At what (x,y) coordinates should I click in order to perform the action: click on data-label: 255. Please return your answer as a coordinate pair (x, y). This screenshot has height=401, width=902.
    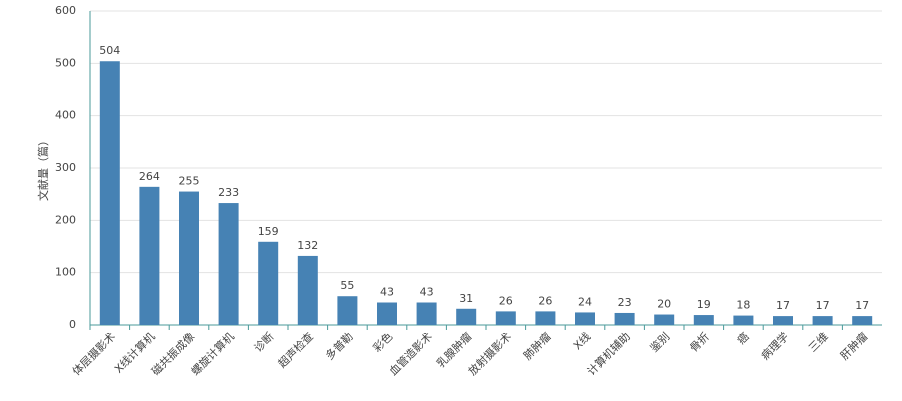
    Looking at the image, I should click on (189, 181).